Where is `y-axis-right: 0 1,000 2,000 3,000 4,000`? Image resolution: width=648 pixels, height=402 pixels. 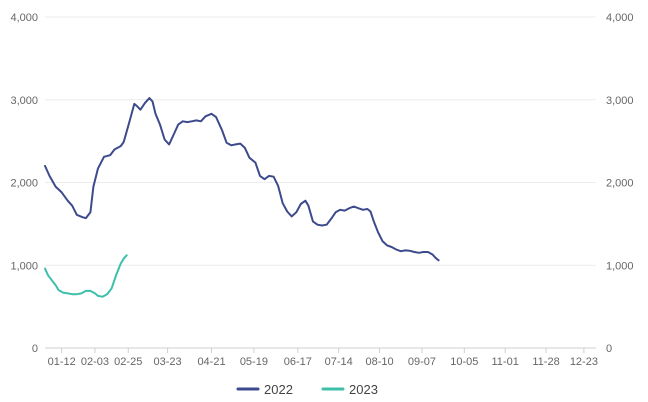 y-axis-right: 0 1,000 2,000 3,000 4,000 is located at coordinates (620, 183).